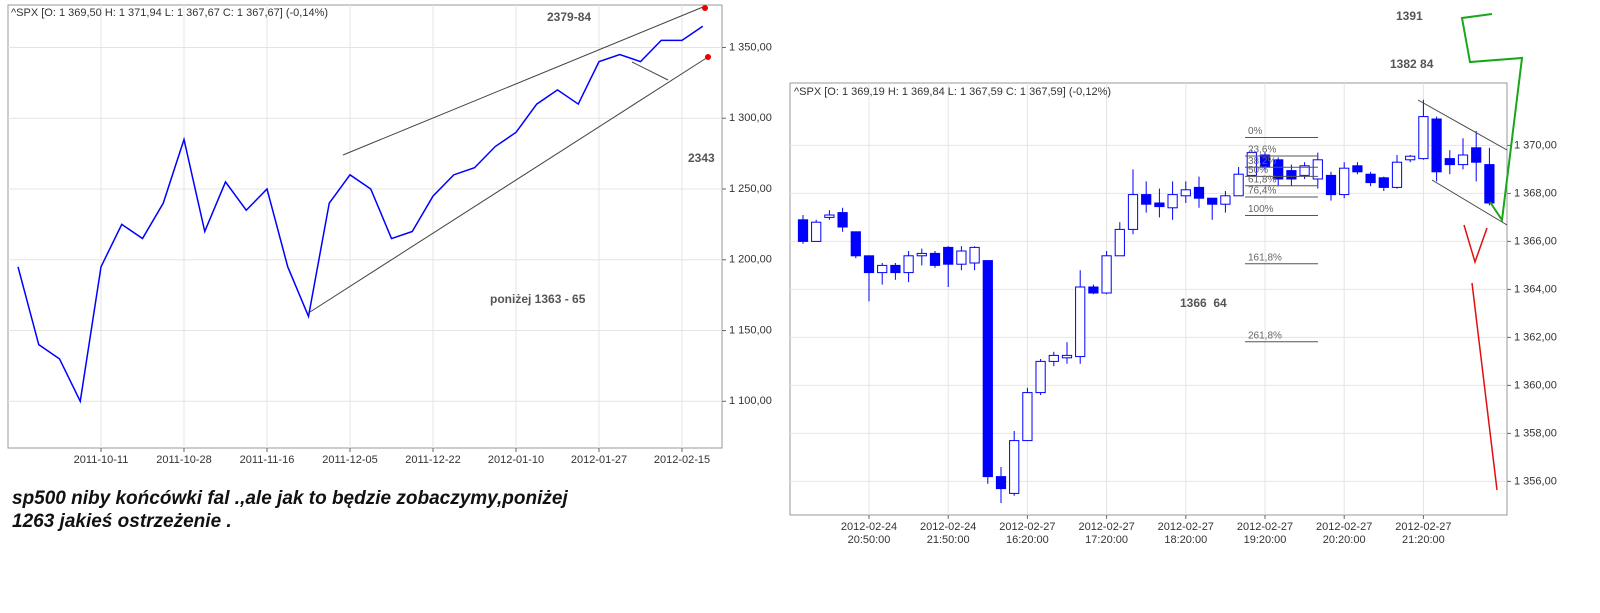 The width and height of the screenshot is (1600, 613). I want to click on y-tick-label: 1 358,00, so click(1535, 433).